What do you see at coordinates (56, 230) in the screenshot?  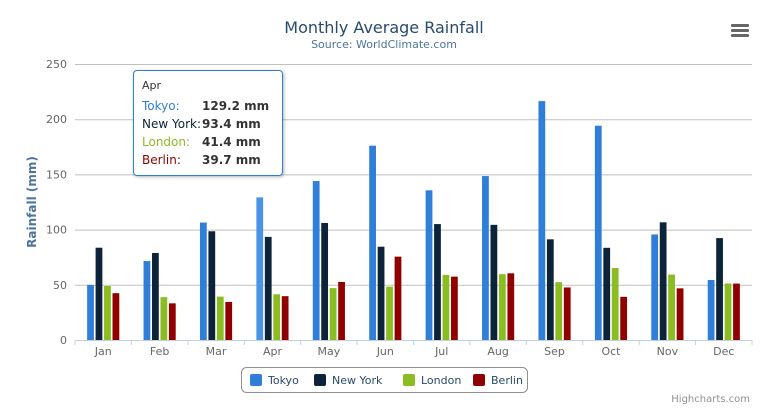 I see `y-tick-label: 100` at bounding box center [56, 230].